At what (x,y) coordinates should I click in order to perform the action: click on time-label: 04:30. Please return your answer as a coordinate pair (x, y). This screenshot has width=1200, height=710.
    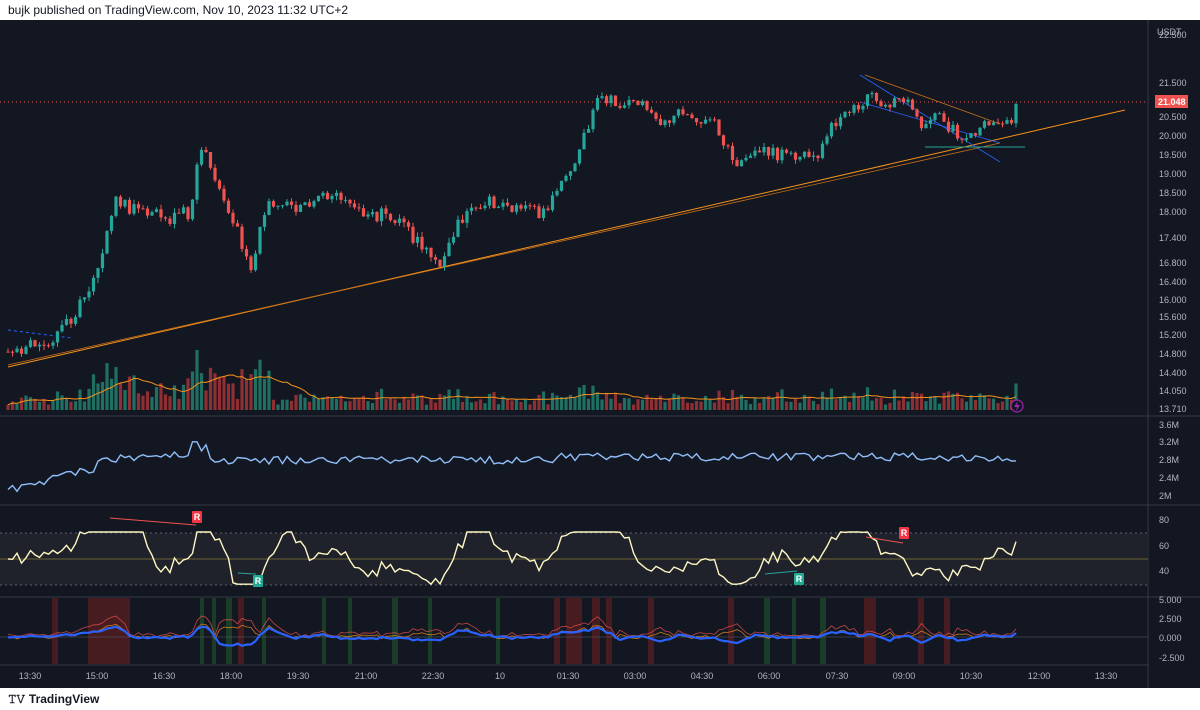
    Looking at the image, I should click on (702, 676).